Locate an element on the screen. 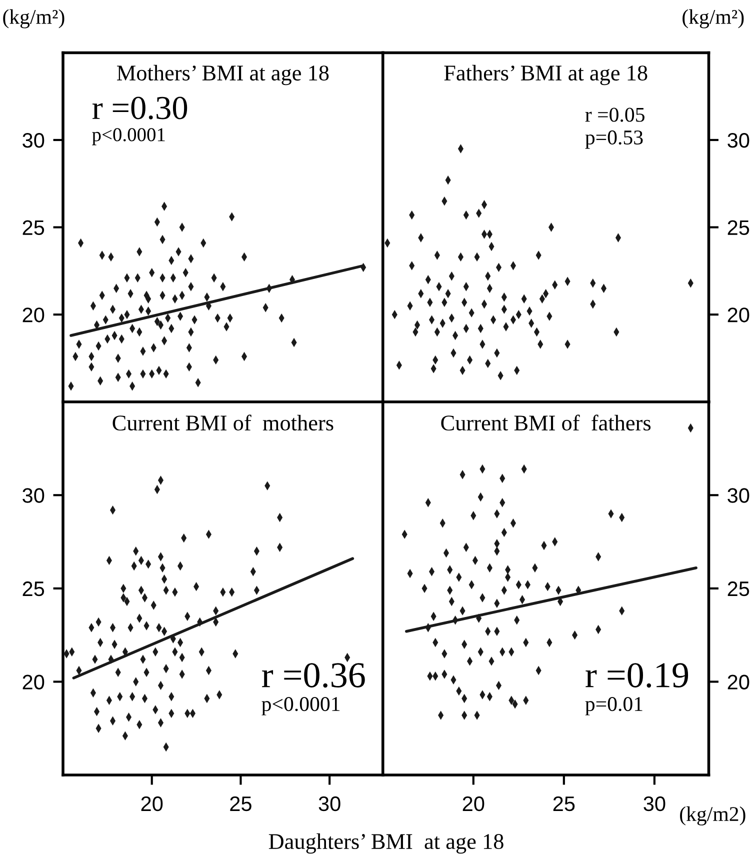 This screenshot has width=750, height=864. chart-title: Current BMI of mothers is located at coordinates (223, 422).